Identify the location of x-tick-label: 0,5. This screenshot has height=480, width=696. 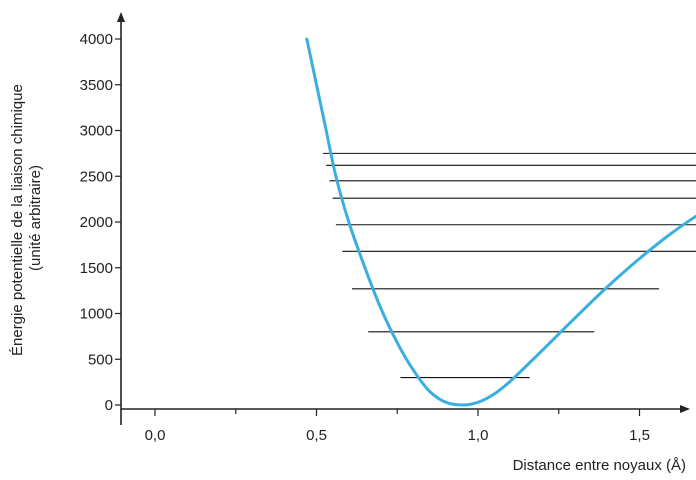
(316, 435).